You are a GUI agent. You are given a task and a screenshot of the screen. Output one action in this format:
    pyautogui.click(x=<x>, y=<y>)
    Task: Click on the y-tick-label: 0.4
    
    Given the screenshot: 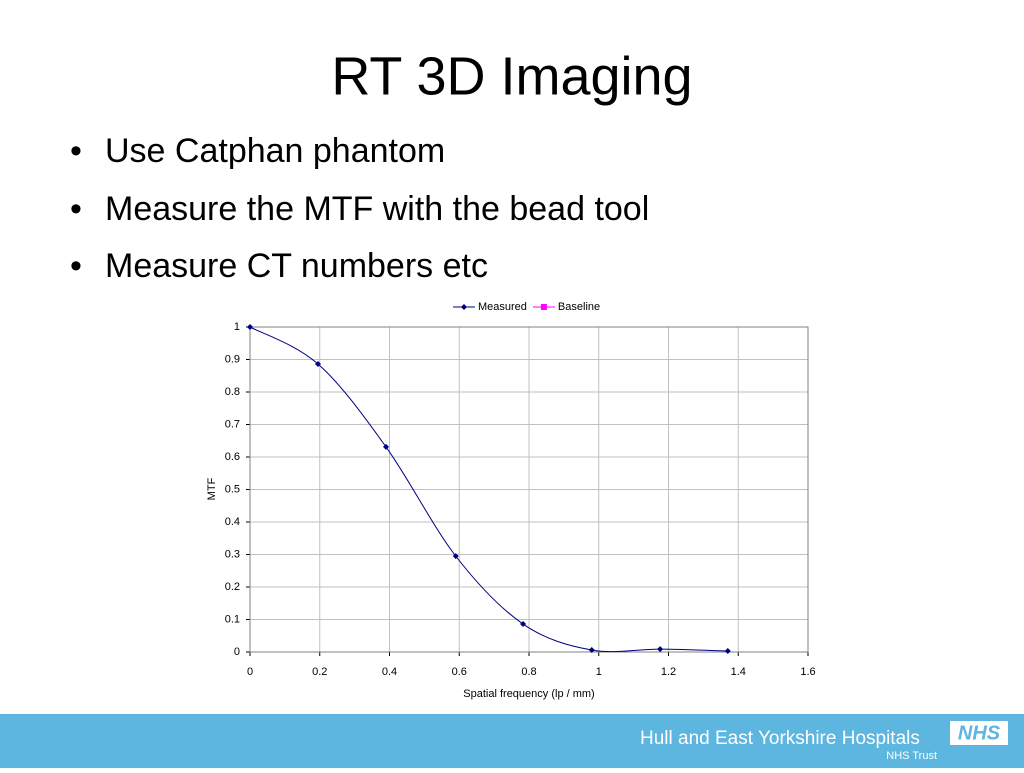 What is the action you would take?
    pyautogui.click(x=232, y=522)
    